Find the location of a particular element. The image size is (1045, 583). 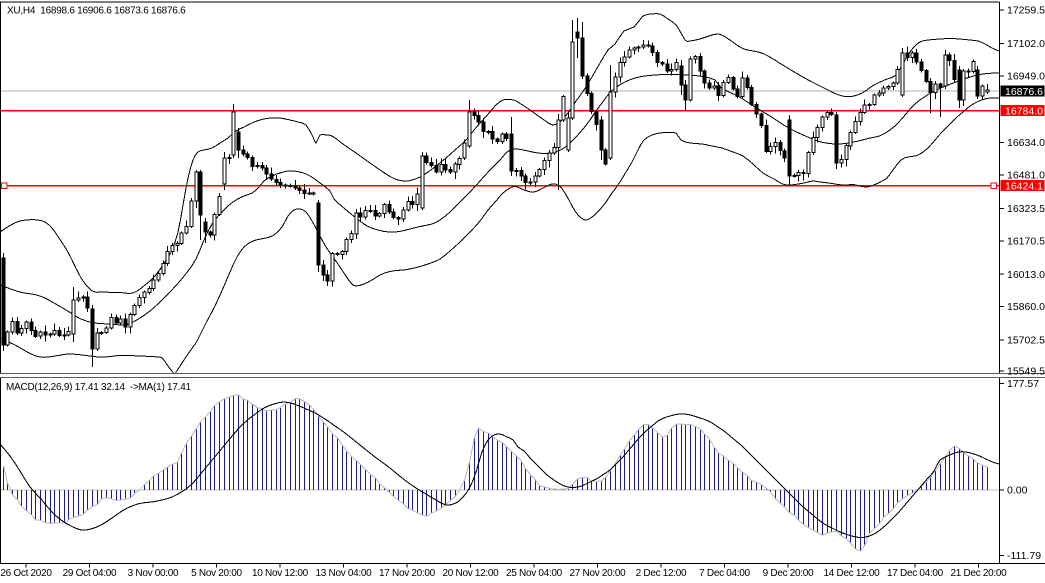

svg-text: 10 Nov 12:00 is located at coordinates (280, 573).